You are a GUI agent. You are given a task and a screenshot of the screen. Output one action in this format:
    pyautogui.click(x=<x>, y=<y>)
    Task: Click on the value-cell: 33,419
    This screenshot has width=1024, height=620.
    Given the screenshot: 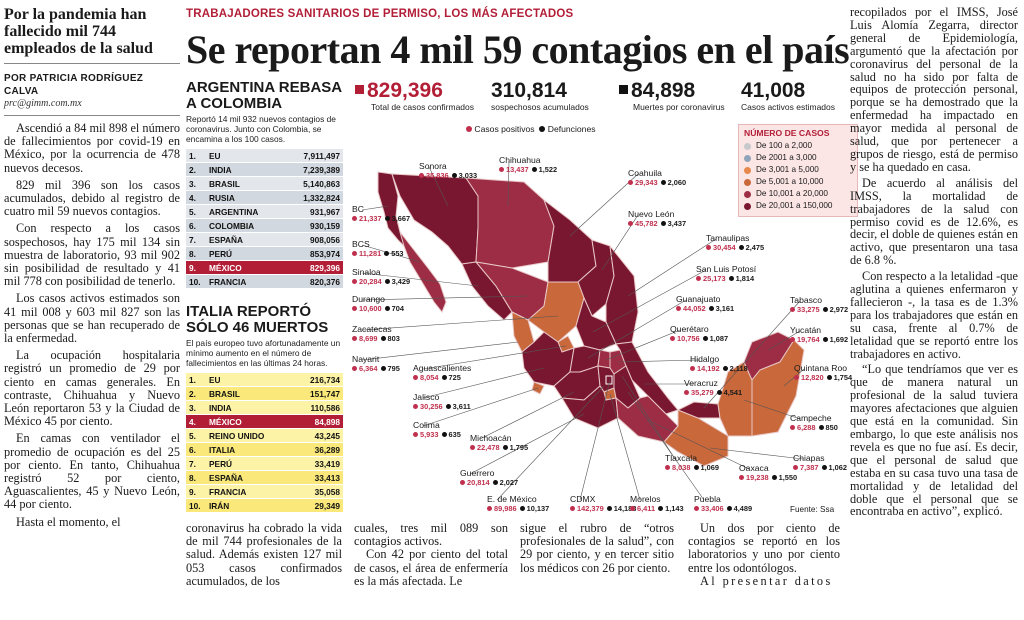 What is the action you would take?
    pyautogui.click(x=317, y=463)
    